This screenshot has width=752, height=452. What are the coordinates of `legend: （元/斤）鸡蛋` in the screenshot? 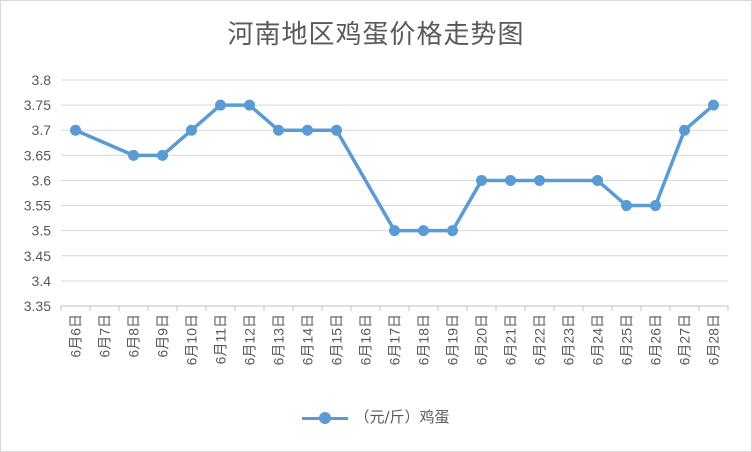 It's located at (376, 416).